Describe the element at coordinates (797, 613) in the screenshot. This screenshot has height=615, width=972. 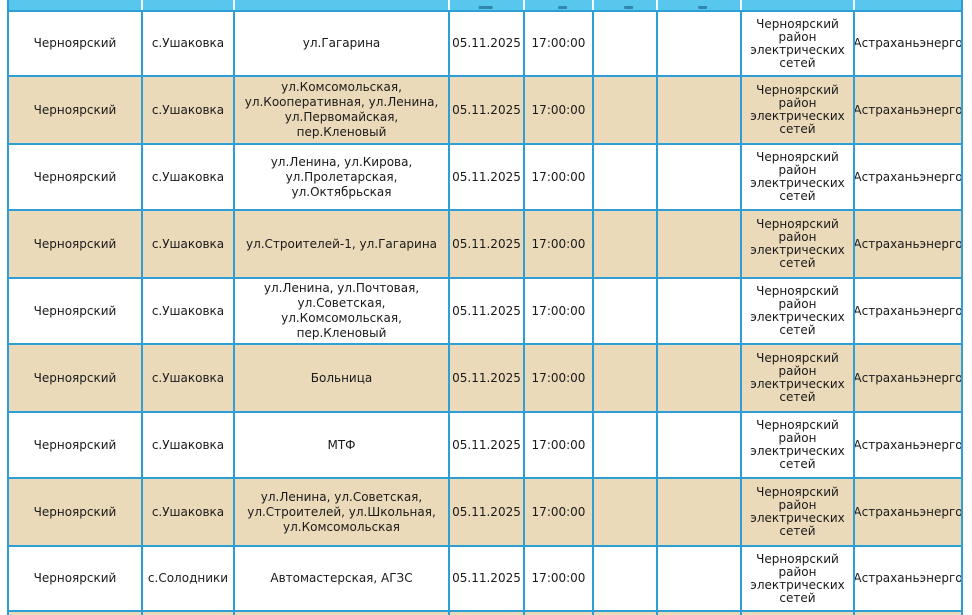
I see `cell-network-org` at that location.